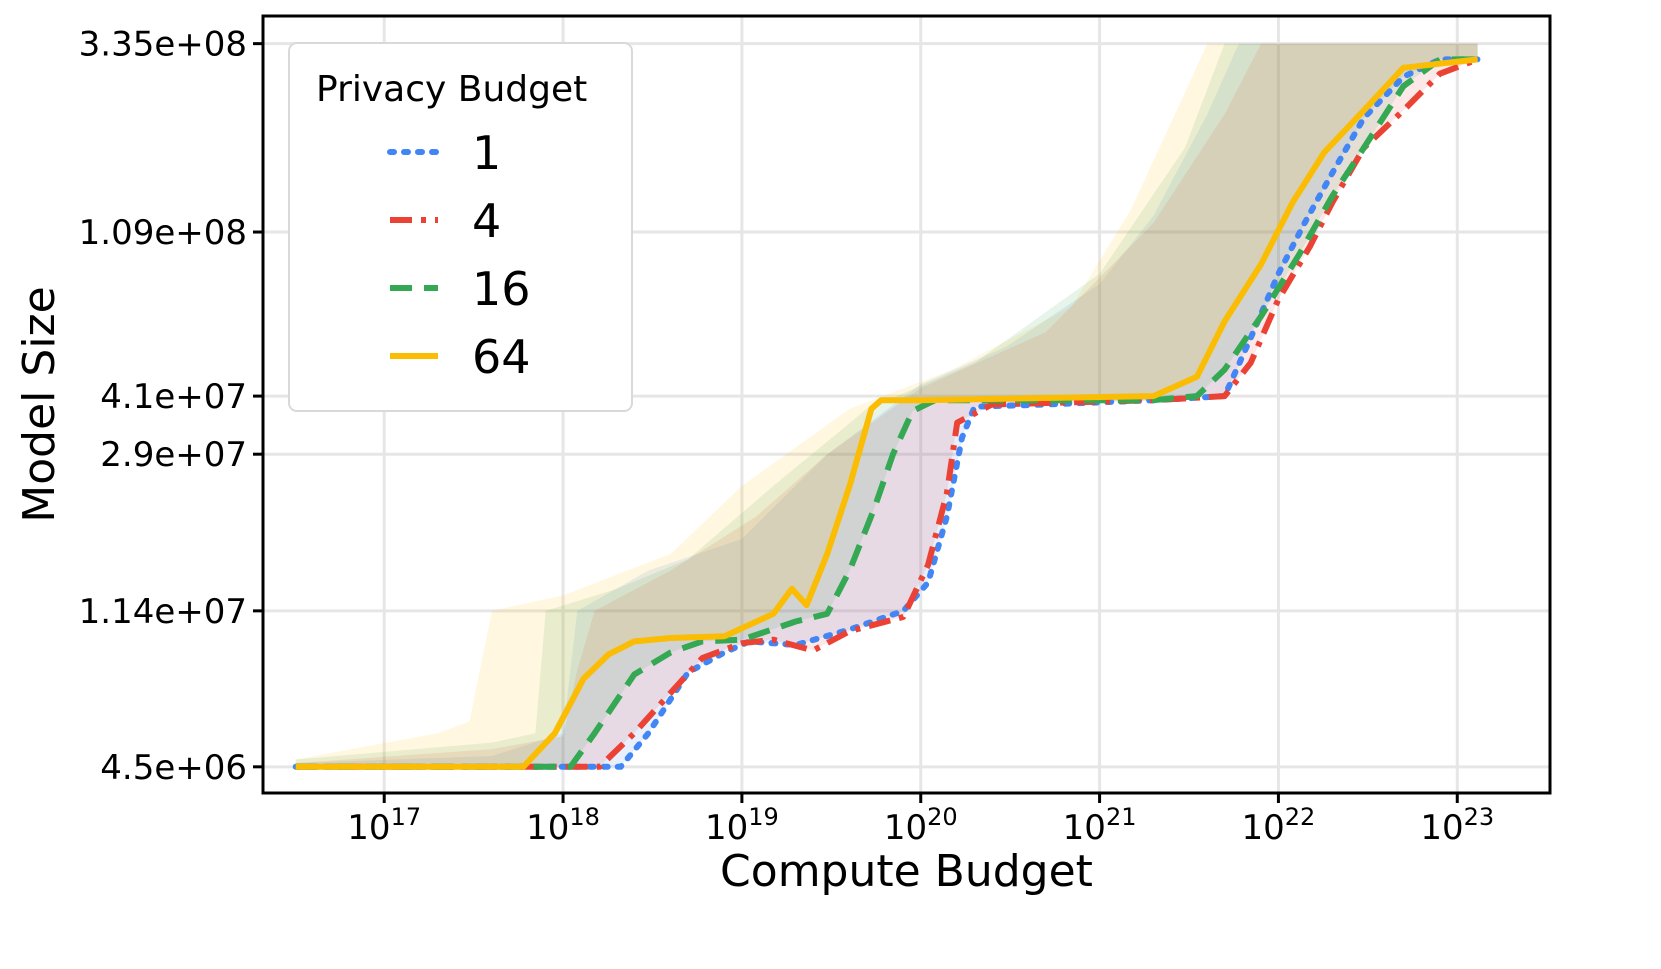  I want to click on x-tick-label: 1021, so click(1100, 825).